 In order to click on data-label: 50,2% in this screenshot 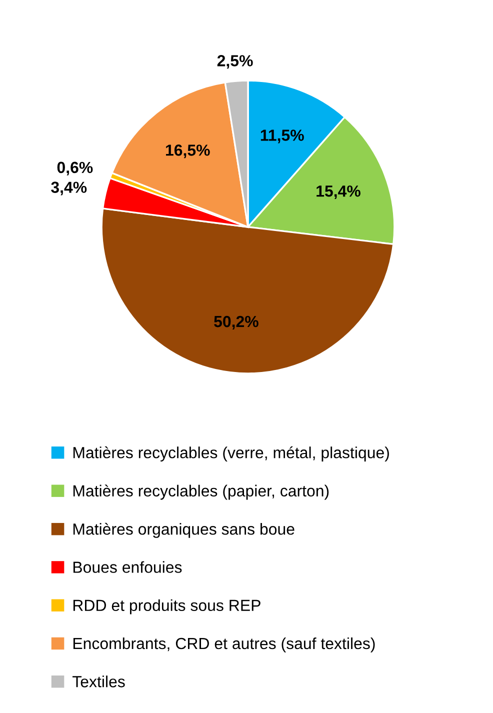, I will do `click(236, 323)`.